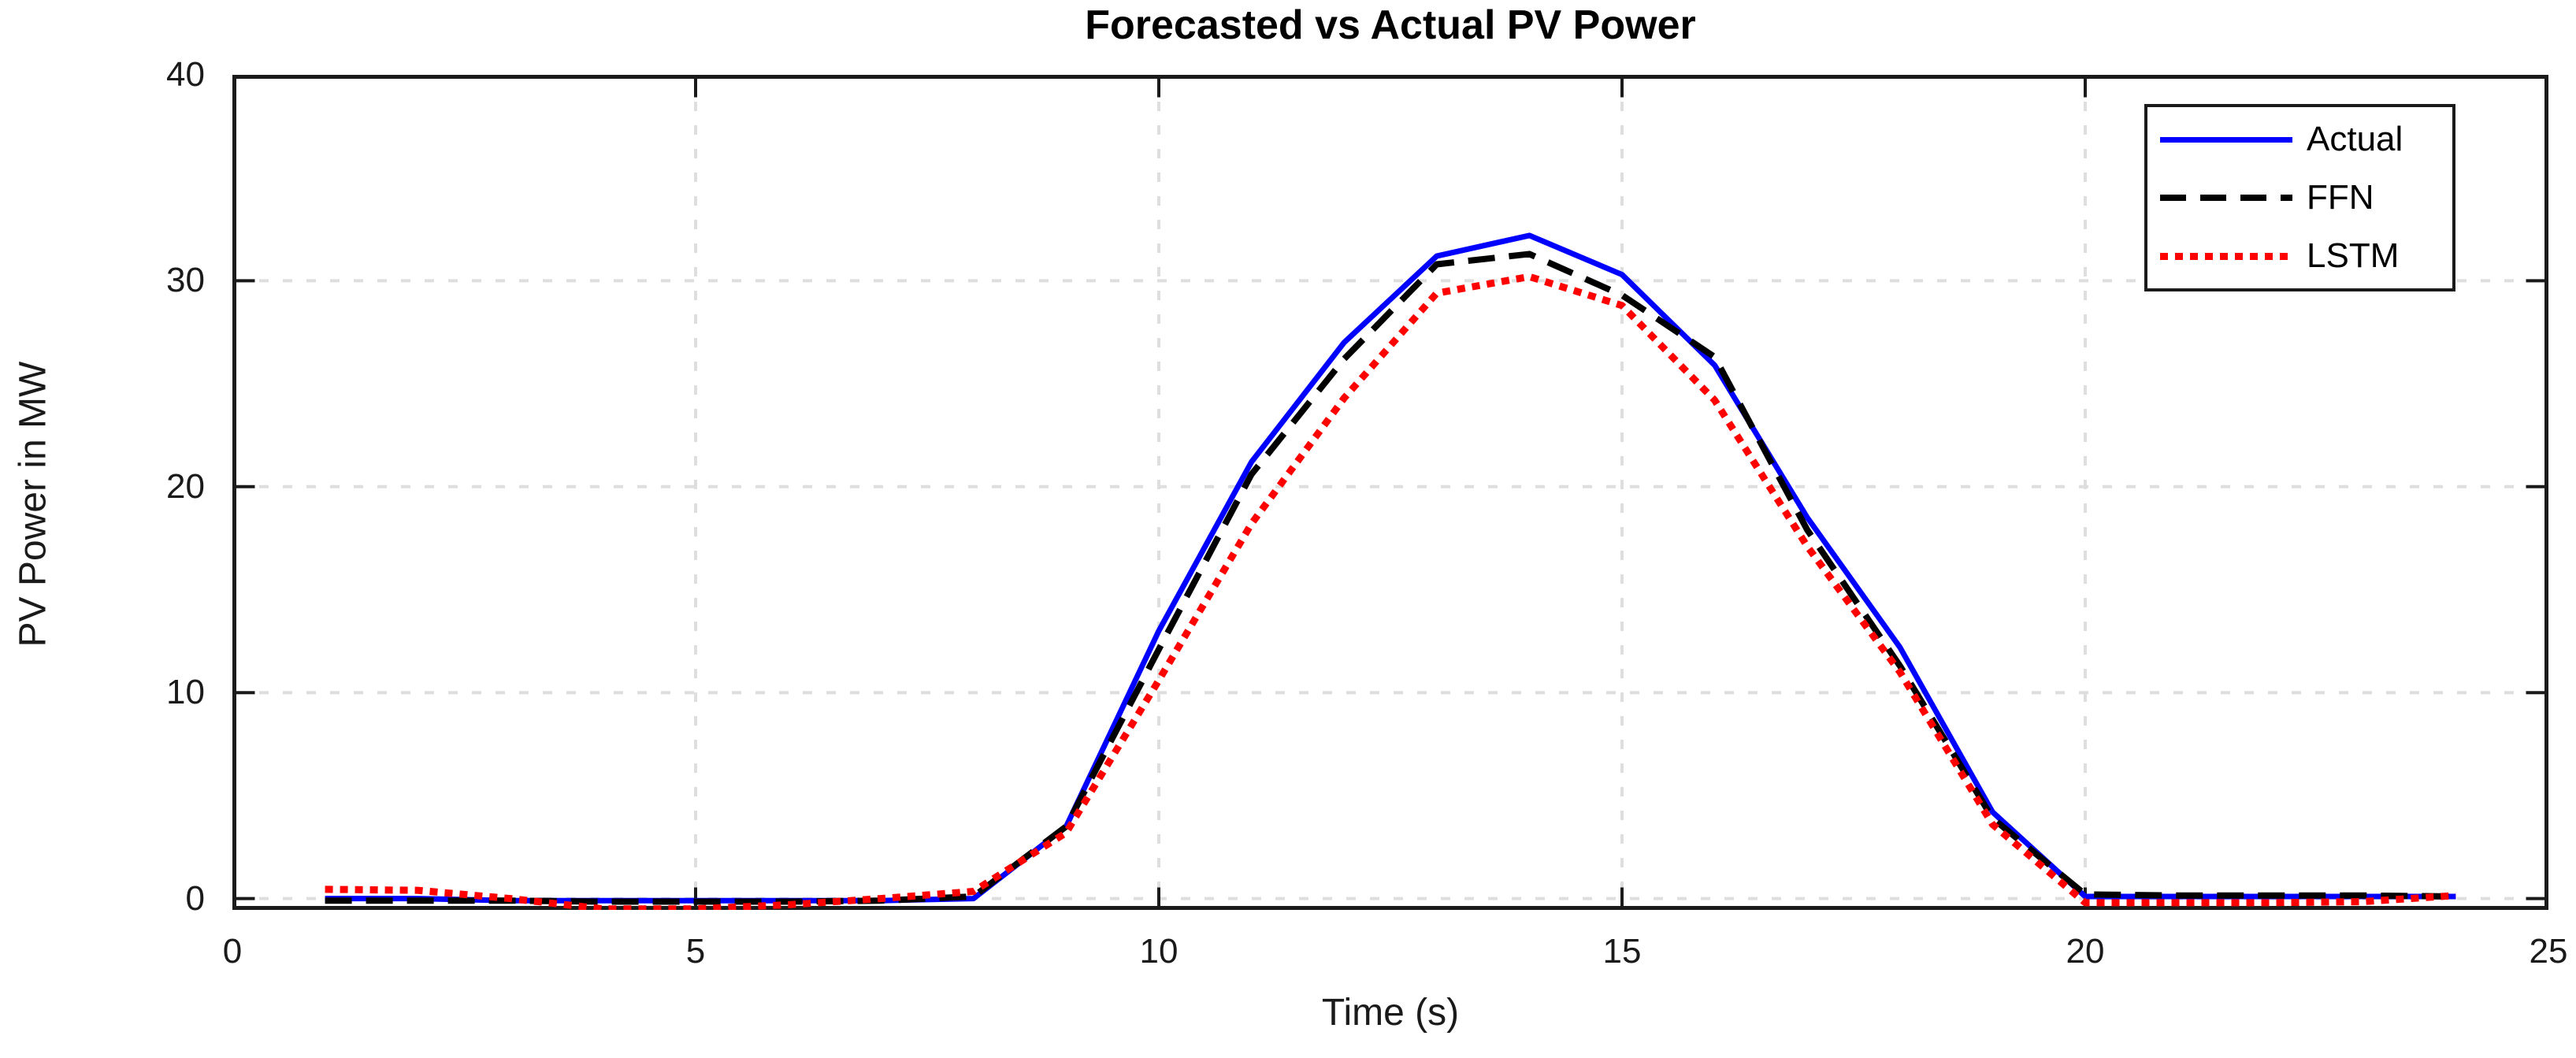 The image size is (2576, 1058). Describe the element at coordinates (2226, 198) in the screenshot. I see `ffn-line-swatch` at that location.